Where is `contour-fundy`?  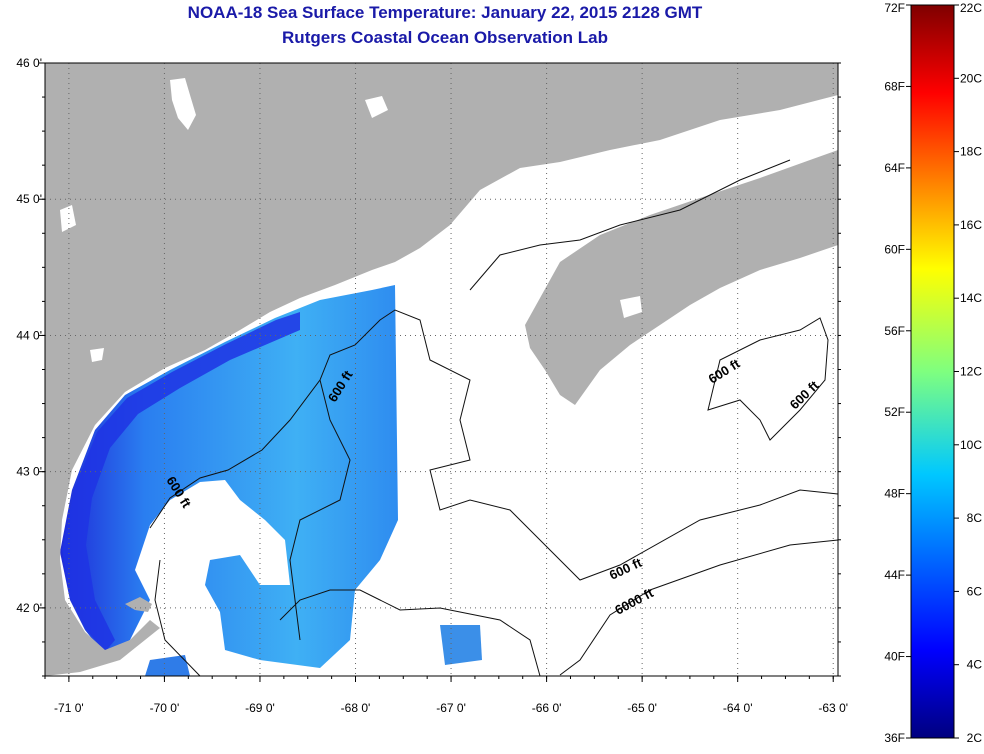 contour-fundy is located at coordinates (630, 225).